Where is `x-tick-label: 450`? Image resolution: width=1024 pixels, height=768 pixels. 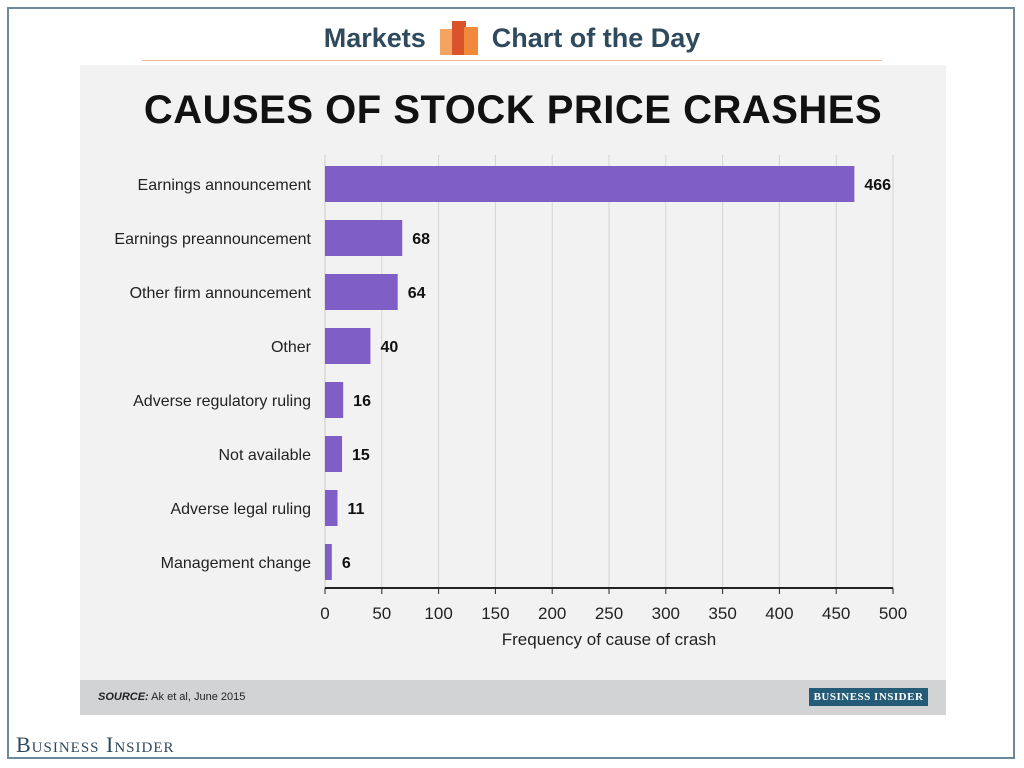 x-tick-label: 450 is located at coordinates (836, 613).